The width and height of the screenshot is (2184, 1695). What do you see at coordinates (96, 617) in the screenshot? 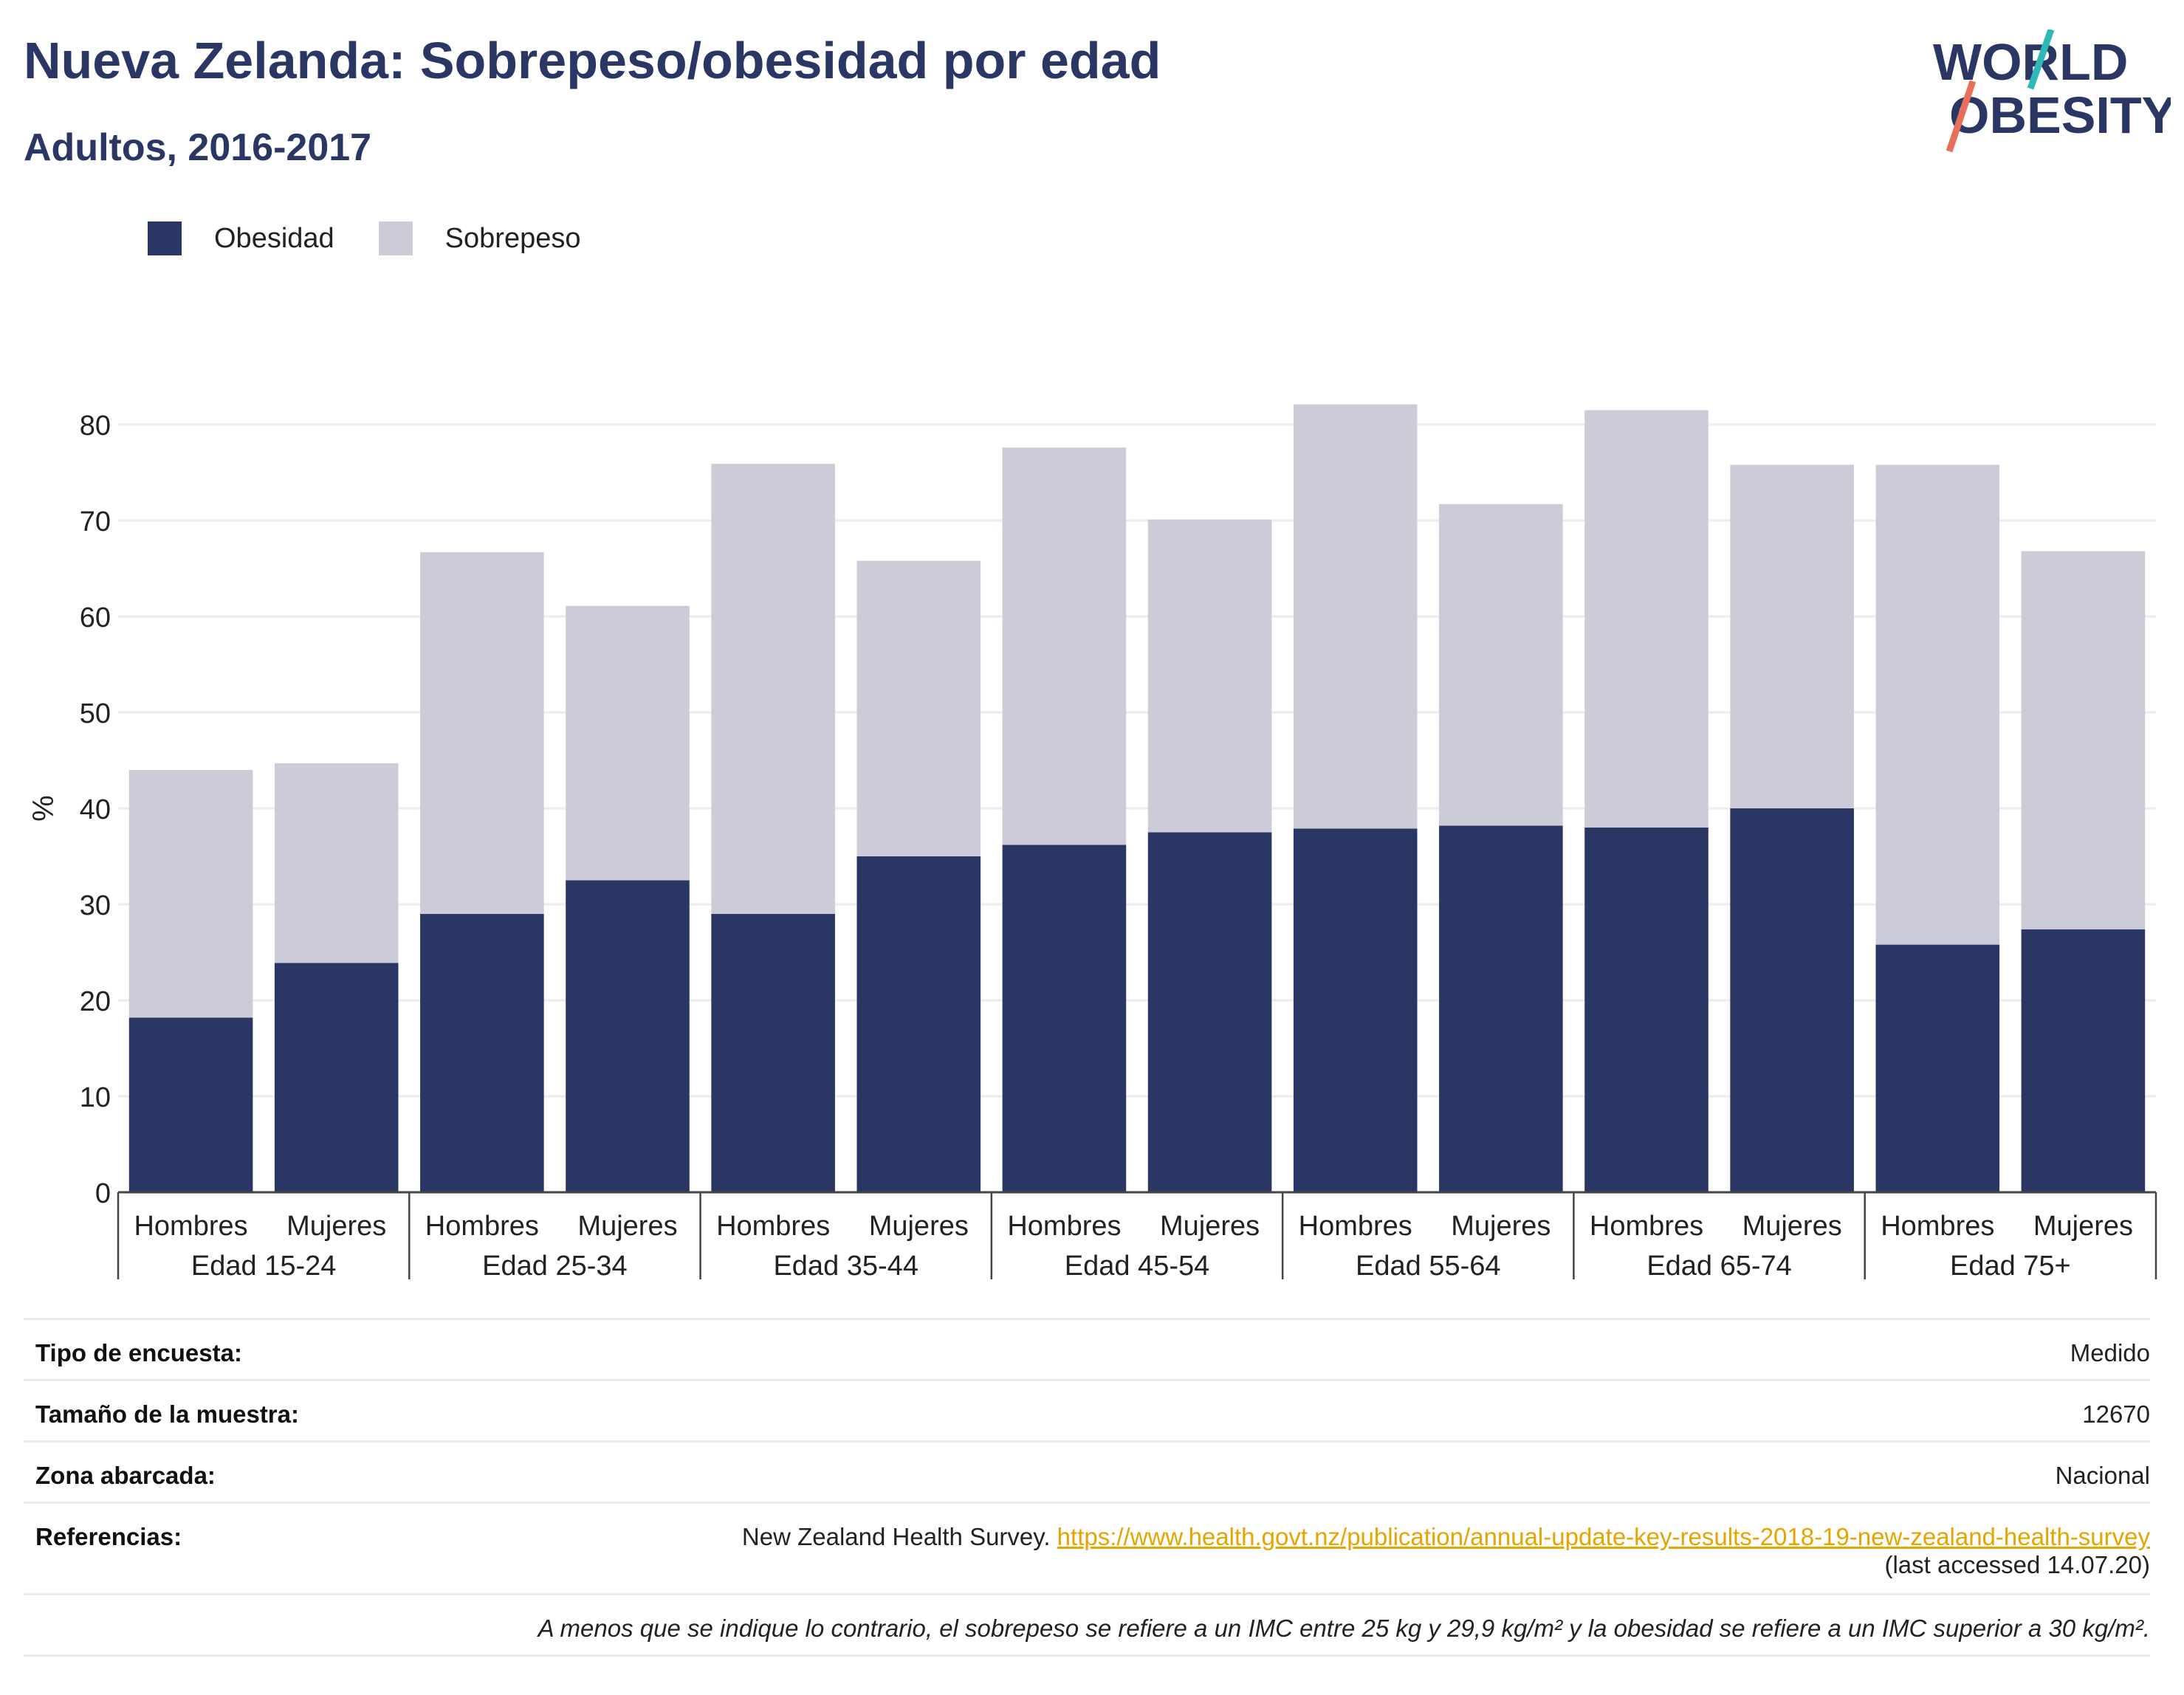
I see `y-tick-label: 60` at bounding box center [96, 617].